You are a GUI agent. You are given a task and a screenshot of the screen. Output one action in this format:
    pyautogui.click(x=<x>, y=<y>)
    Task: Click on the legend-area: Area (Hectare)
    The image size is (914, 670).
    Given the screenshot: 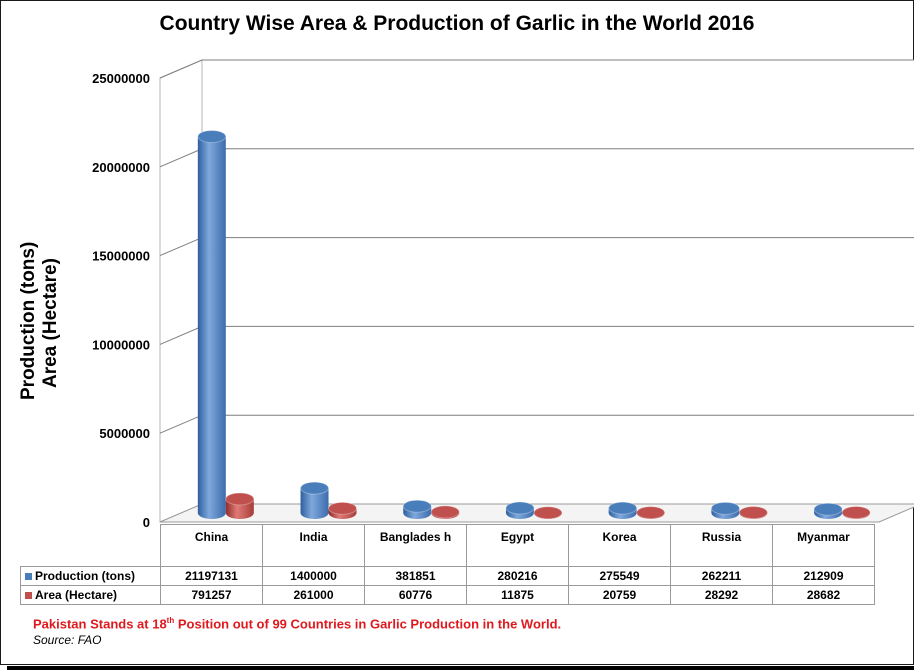 What is the action you would take?
    pyautogui.click(x=90, y=595)
    